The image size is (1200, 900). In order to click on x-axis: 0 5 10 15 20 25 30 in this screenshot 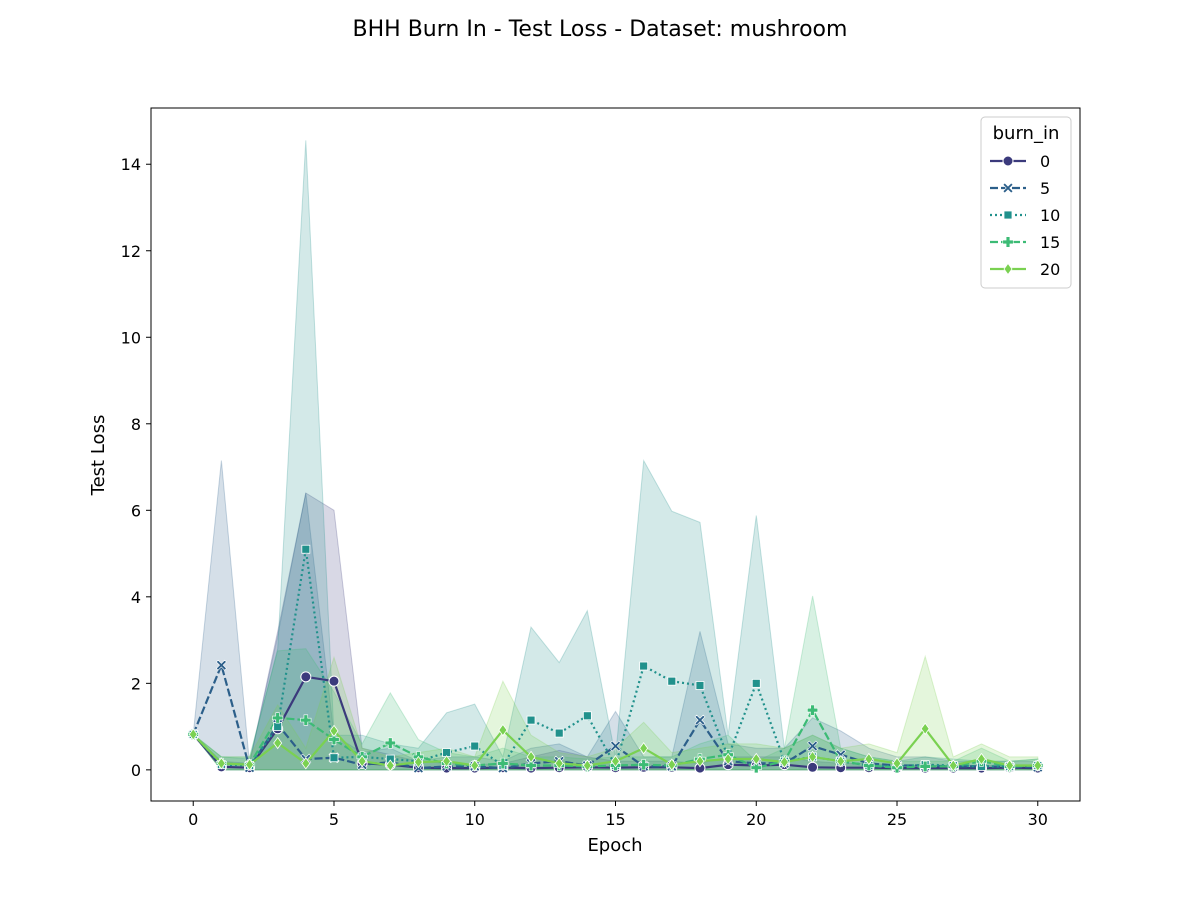, I will do `click(618, 815)`.